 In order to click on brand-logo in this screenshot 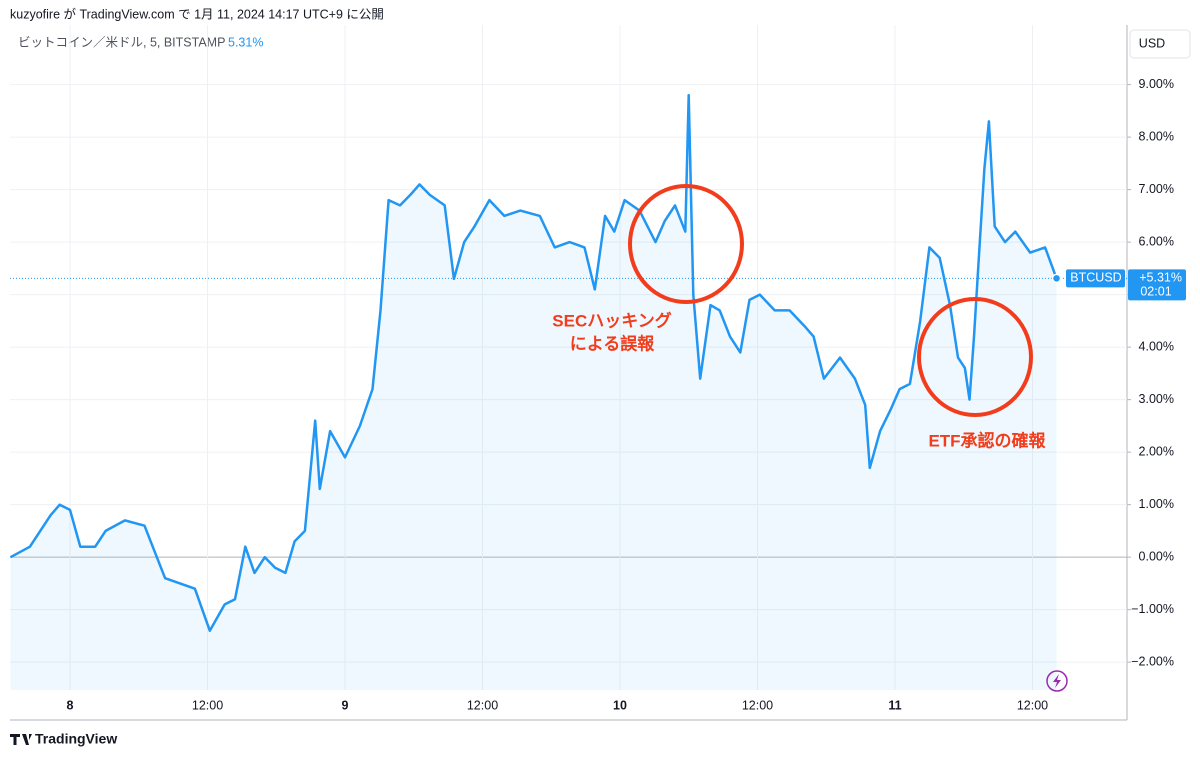, I will do `click(21, 739)`.